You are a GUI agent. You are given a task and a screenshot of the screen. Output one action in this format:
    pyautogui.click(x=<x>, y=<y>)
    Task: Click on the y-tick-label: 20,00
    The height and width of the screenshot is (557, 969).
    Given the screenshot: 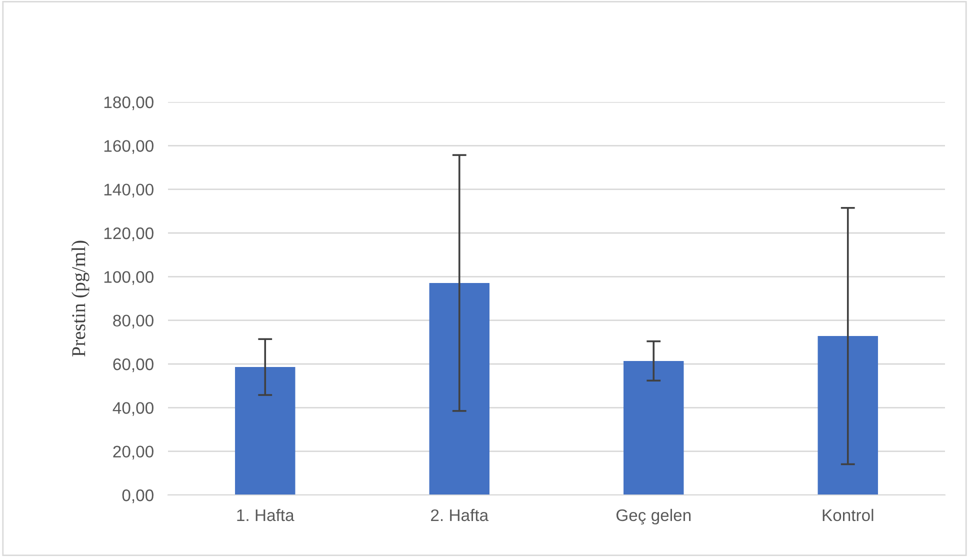 What is the action you would take?
    pyautogui.click(x=133, y=453)
    